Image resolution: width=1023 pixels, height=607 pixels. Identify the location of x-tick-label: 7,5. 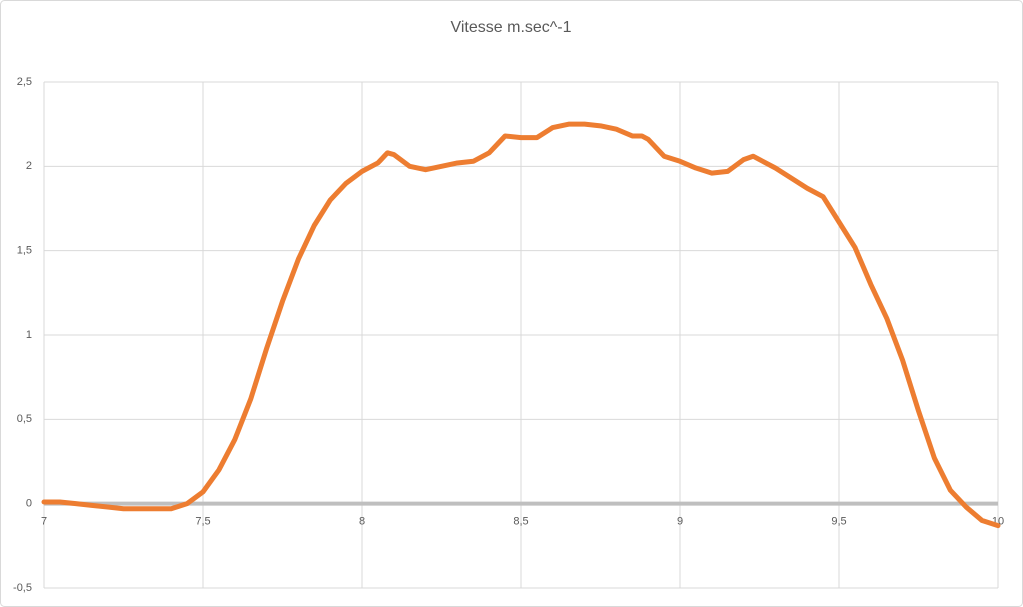
(202, 522).